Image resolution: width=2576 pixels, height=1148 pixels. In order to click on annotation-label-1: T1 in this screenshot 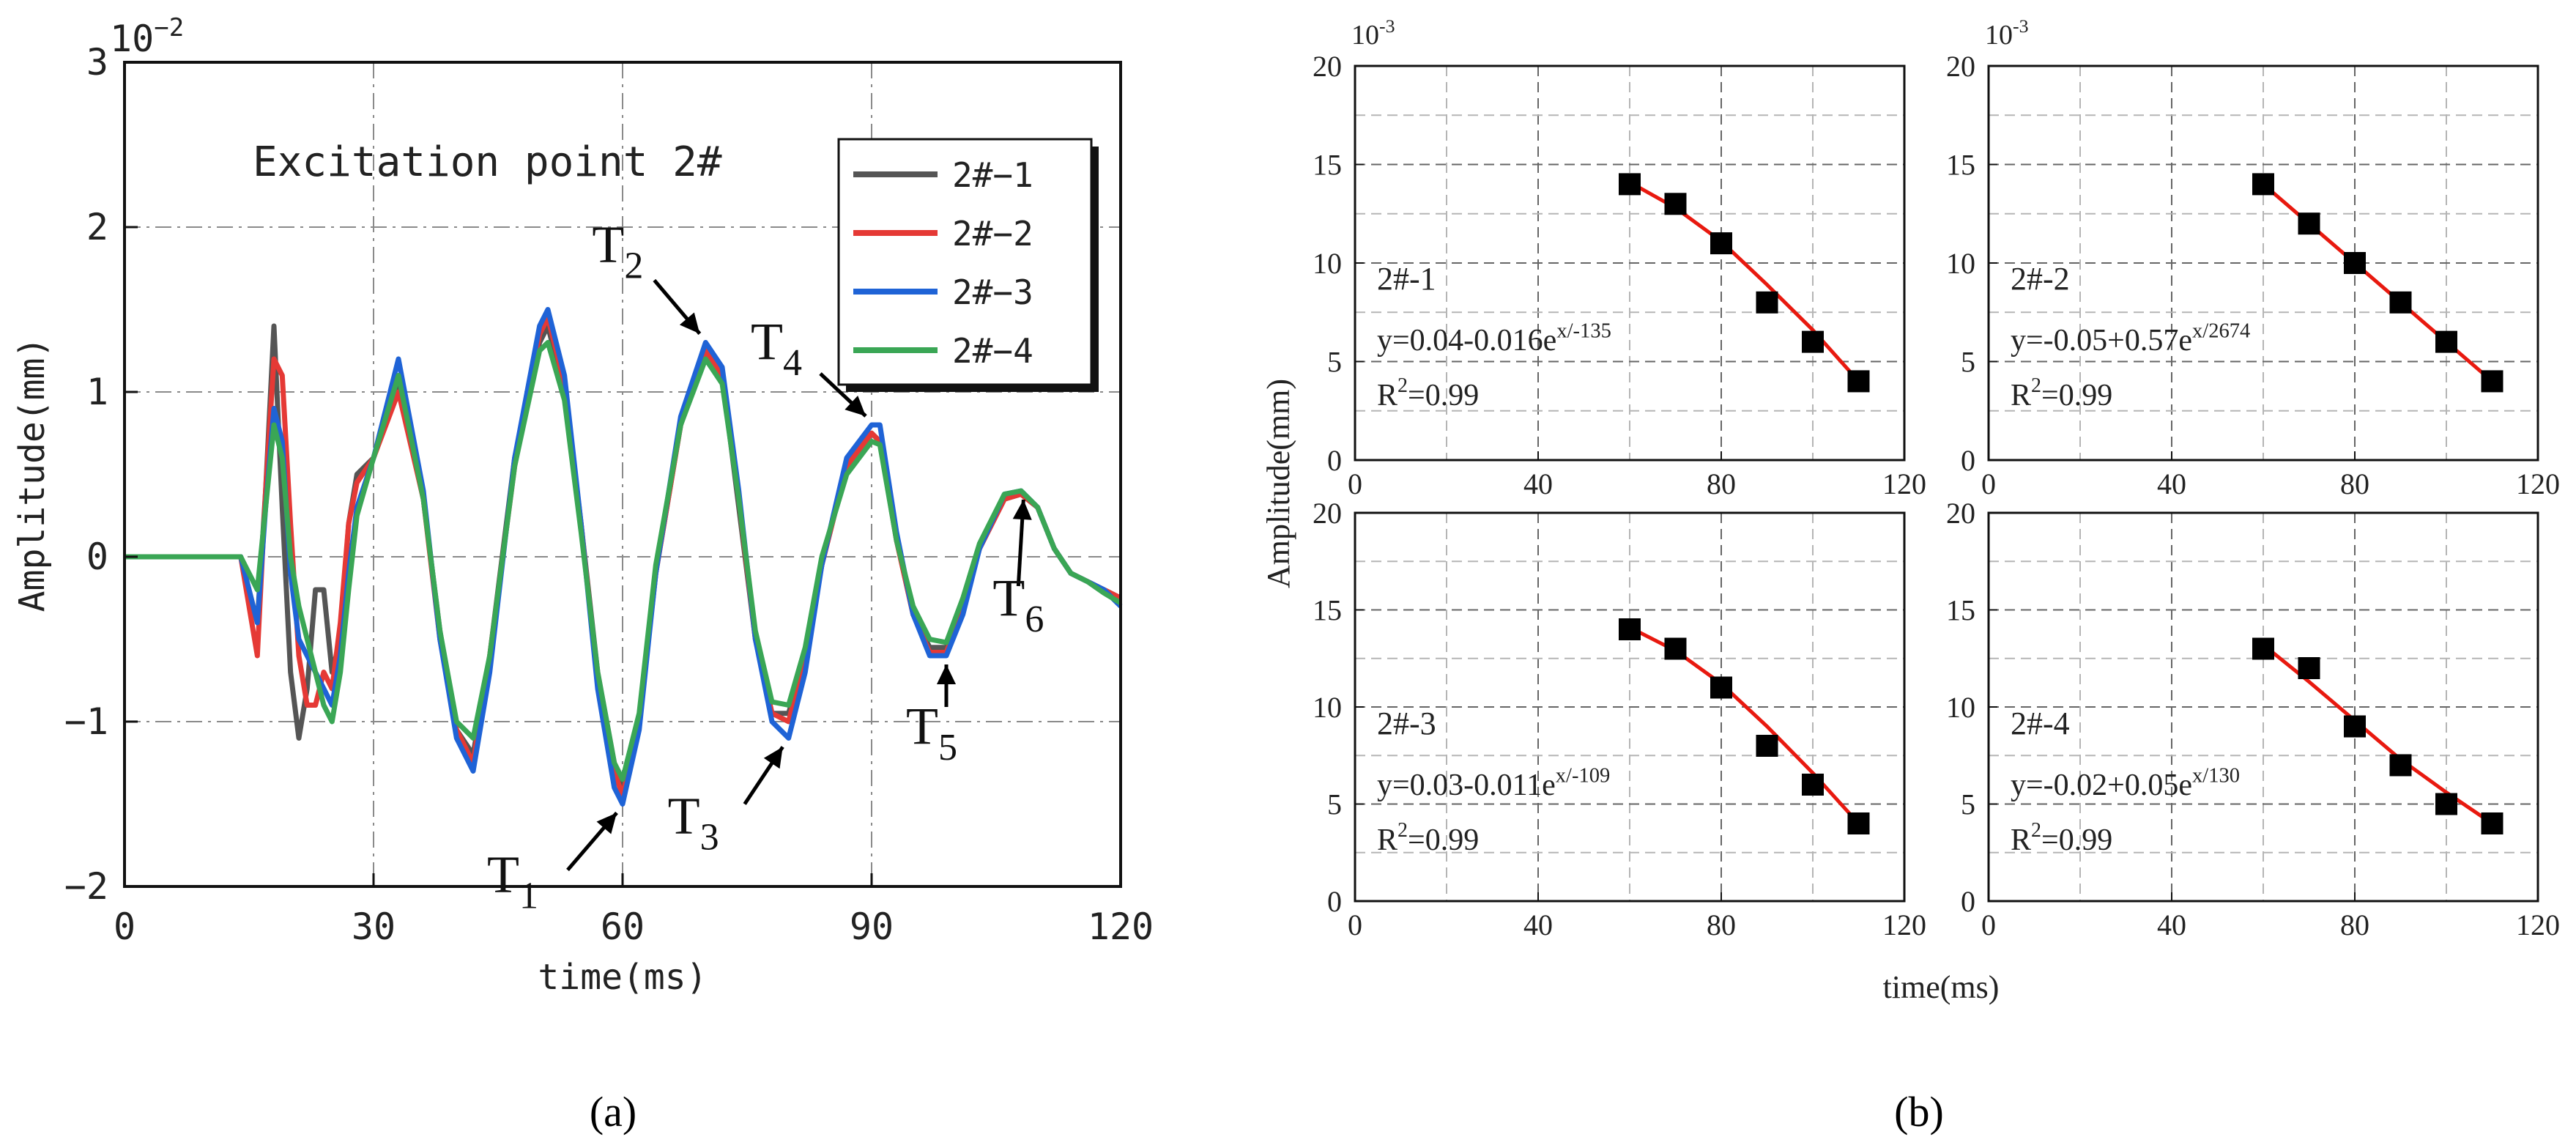, I will do `click(512, 881)`.